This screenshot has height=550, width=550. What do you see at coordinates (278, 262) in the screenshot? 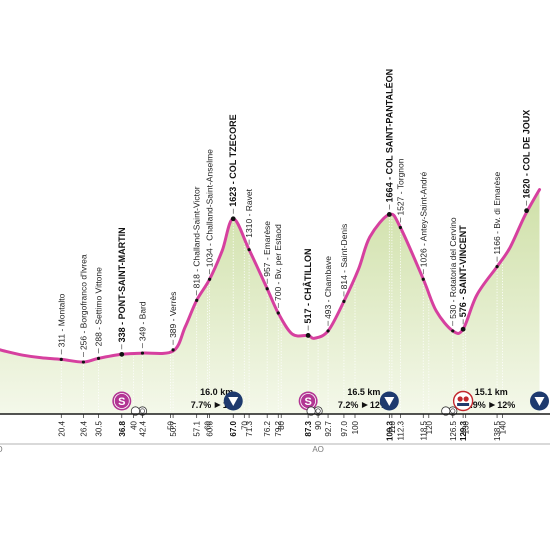
I see `place-label-11: 700 - Bv. per Estaod` at bounding box center [278, 262].